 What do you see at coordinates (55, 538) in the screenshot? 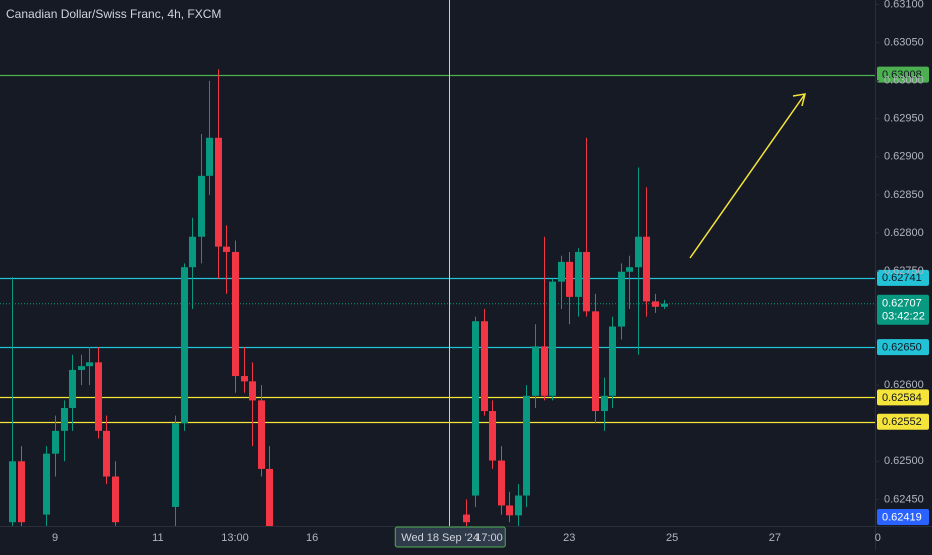
I see `x-tick-label: 9` at bounding box center [55, 538].